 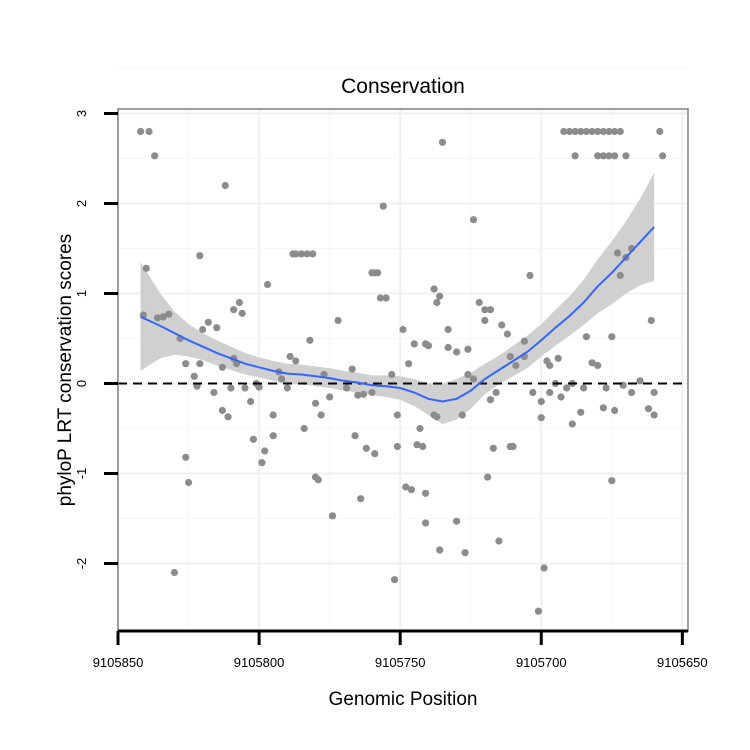 I want to click on x-tick-label: 9105750, so click(x=400, y=662).